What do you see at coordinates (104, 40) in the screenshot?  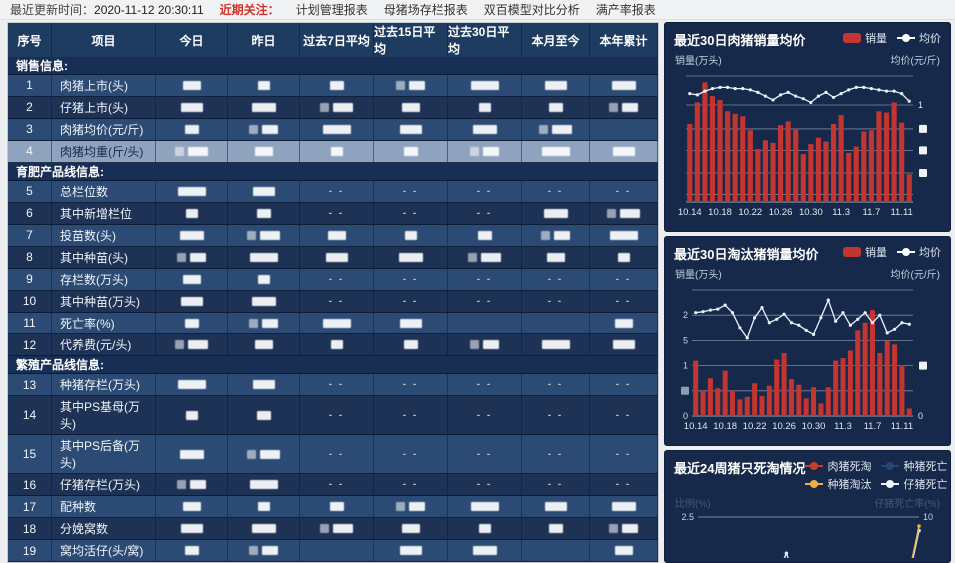 I see `col-header: 项目` at bounding box center [104, 40].